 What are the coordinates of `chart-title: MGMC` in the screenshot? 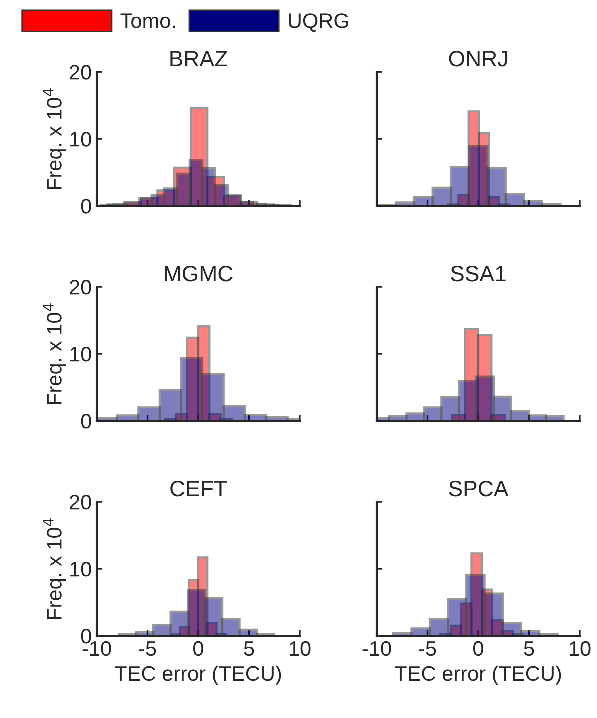 It's located at (199, 274).